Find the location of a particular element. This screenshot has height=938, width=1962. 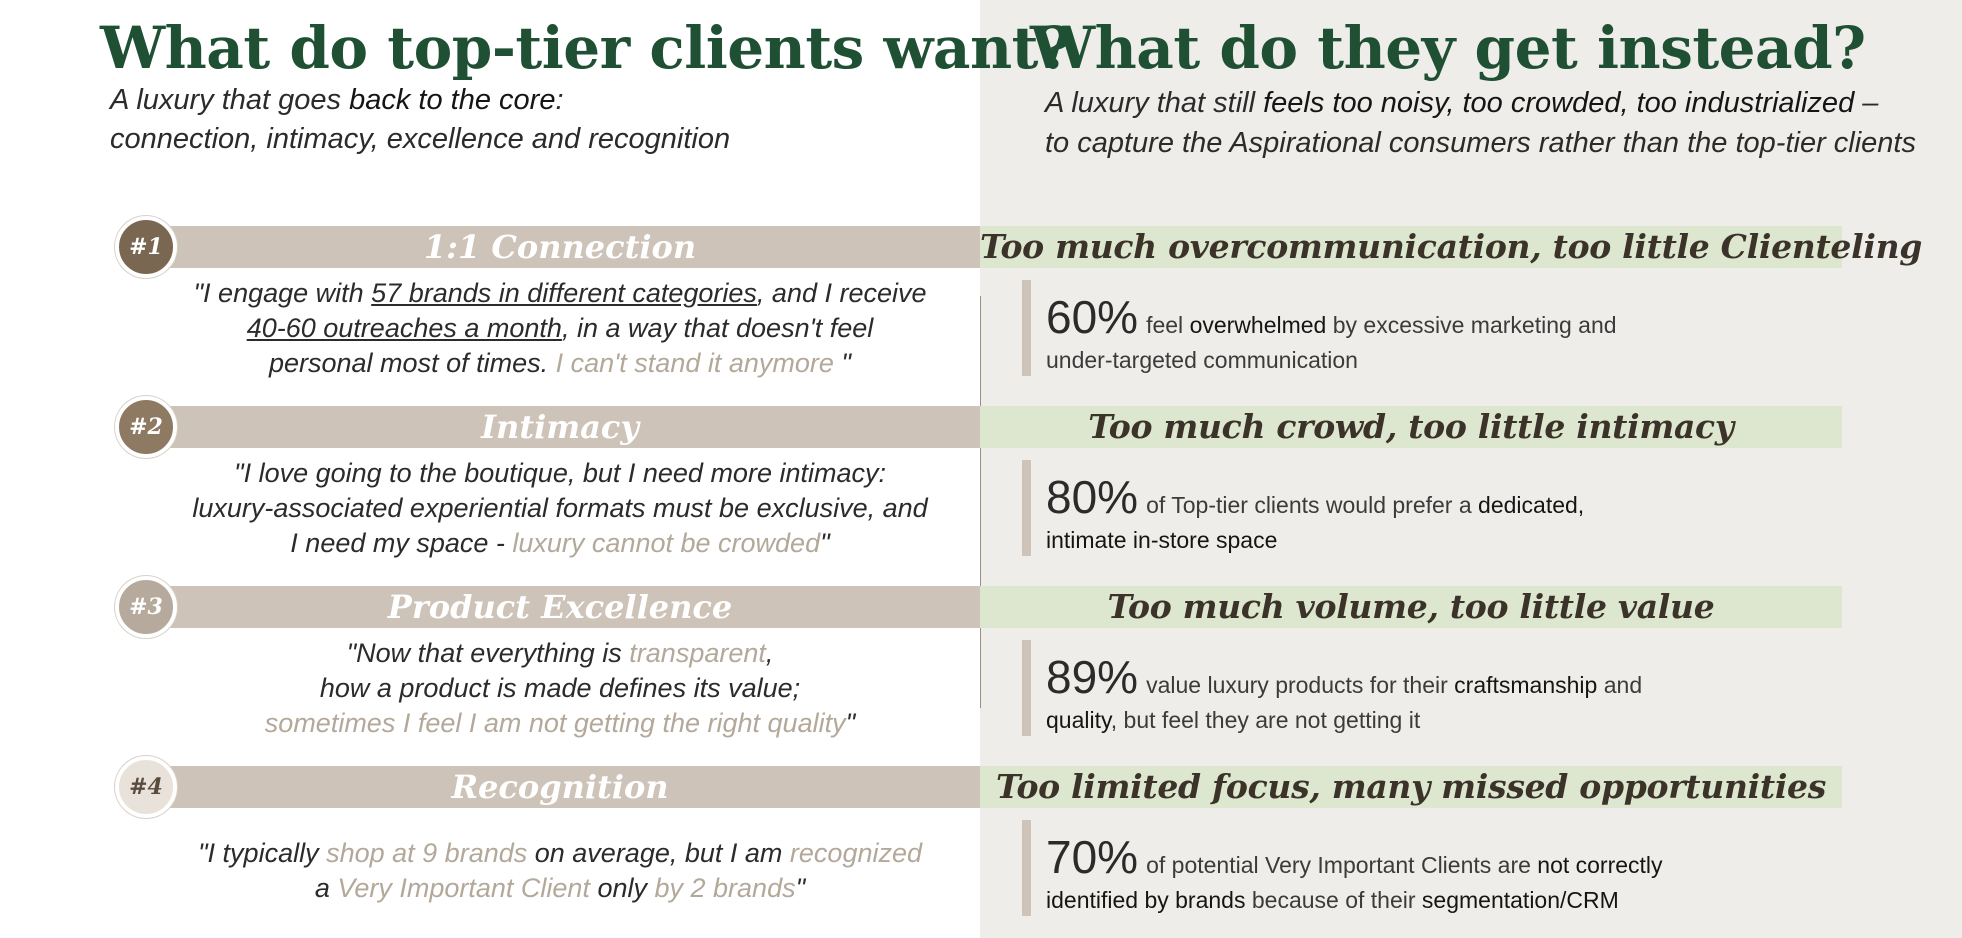

quote-highlight: recognized is located at coordinates (856, 853).